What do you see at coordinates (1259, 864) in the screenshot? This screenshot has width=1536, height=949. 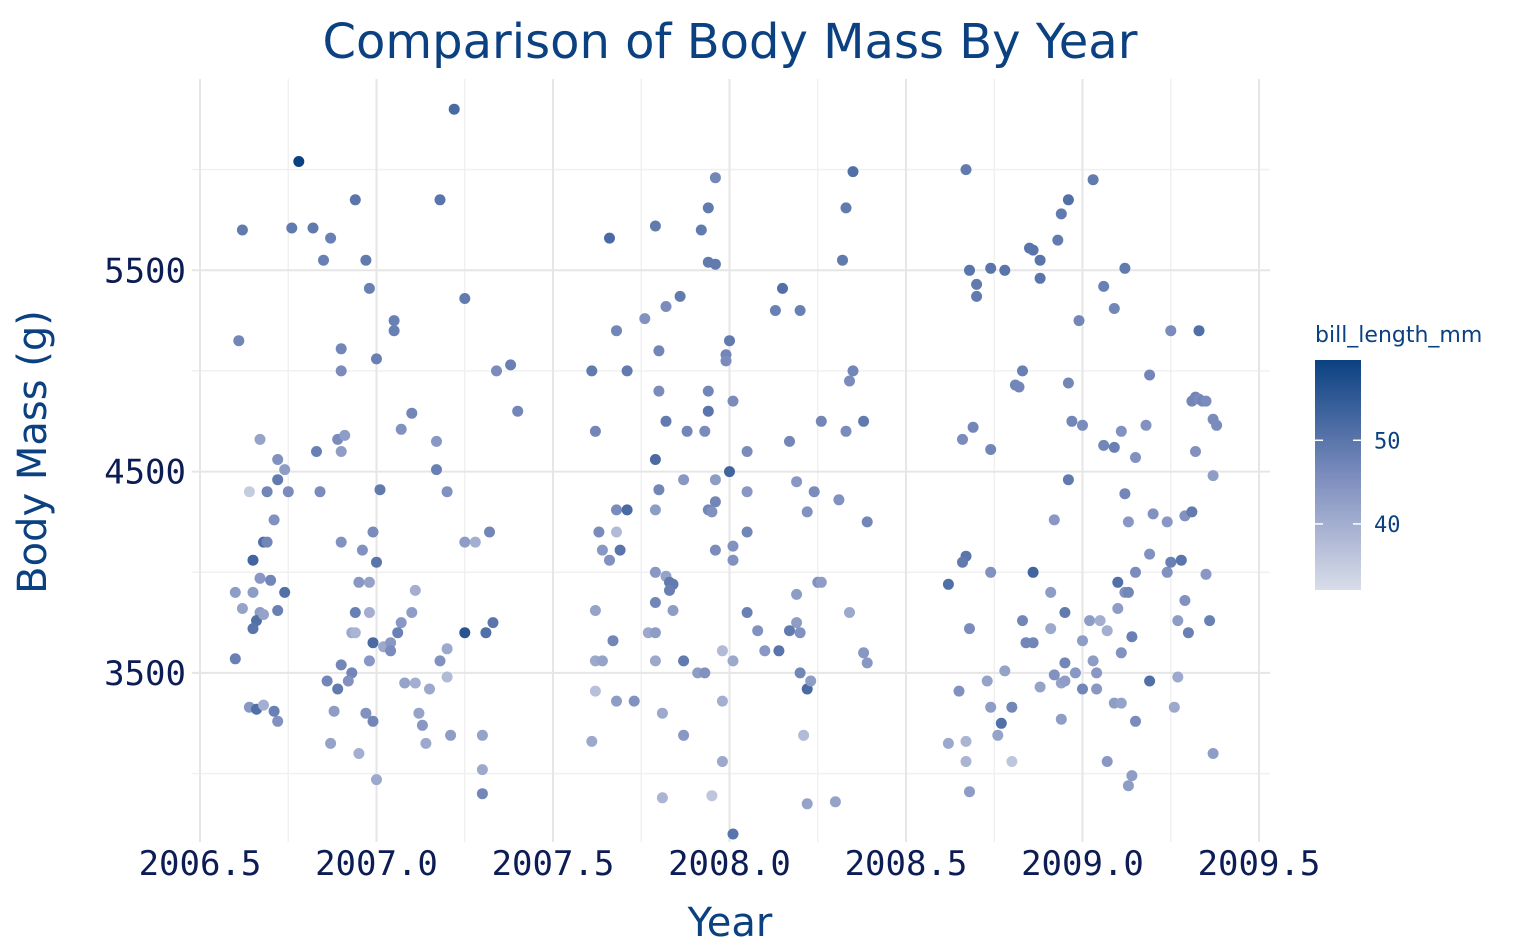 I see `x-tick-label: 2009.5` at bounding box center [1259, 864].